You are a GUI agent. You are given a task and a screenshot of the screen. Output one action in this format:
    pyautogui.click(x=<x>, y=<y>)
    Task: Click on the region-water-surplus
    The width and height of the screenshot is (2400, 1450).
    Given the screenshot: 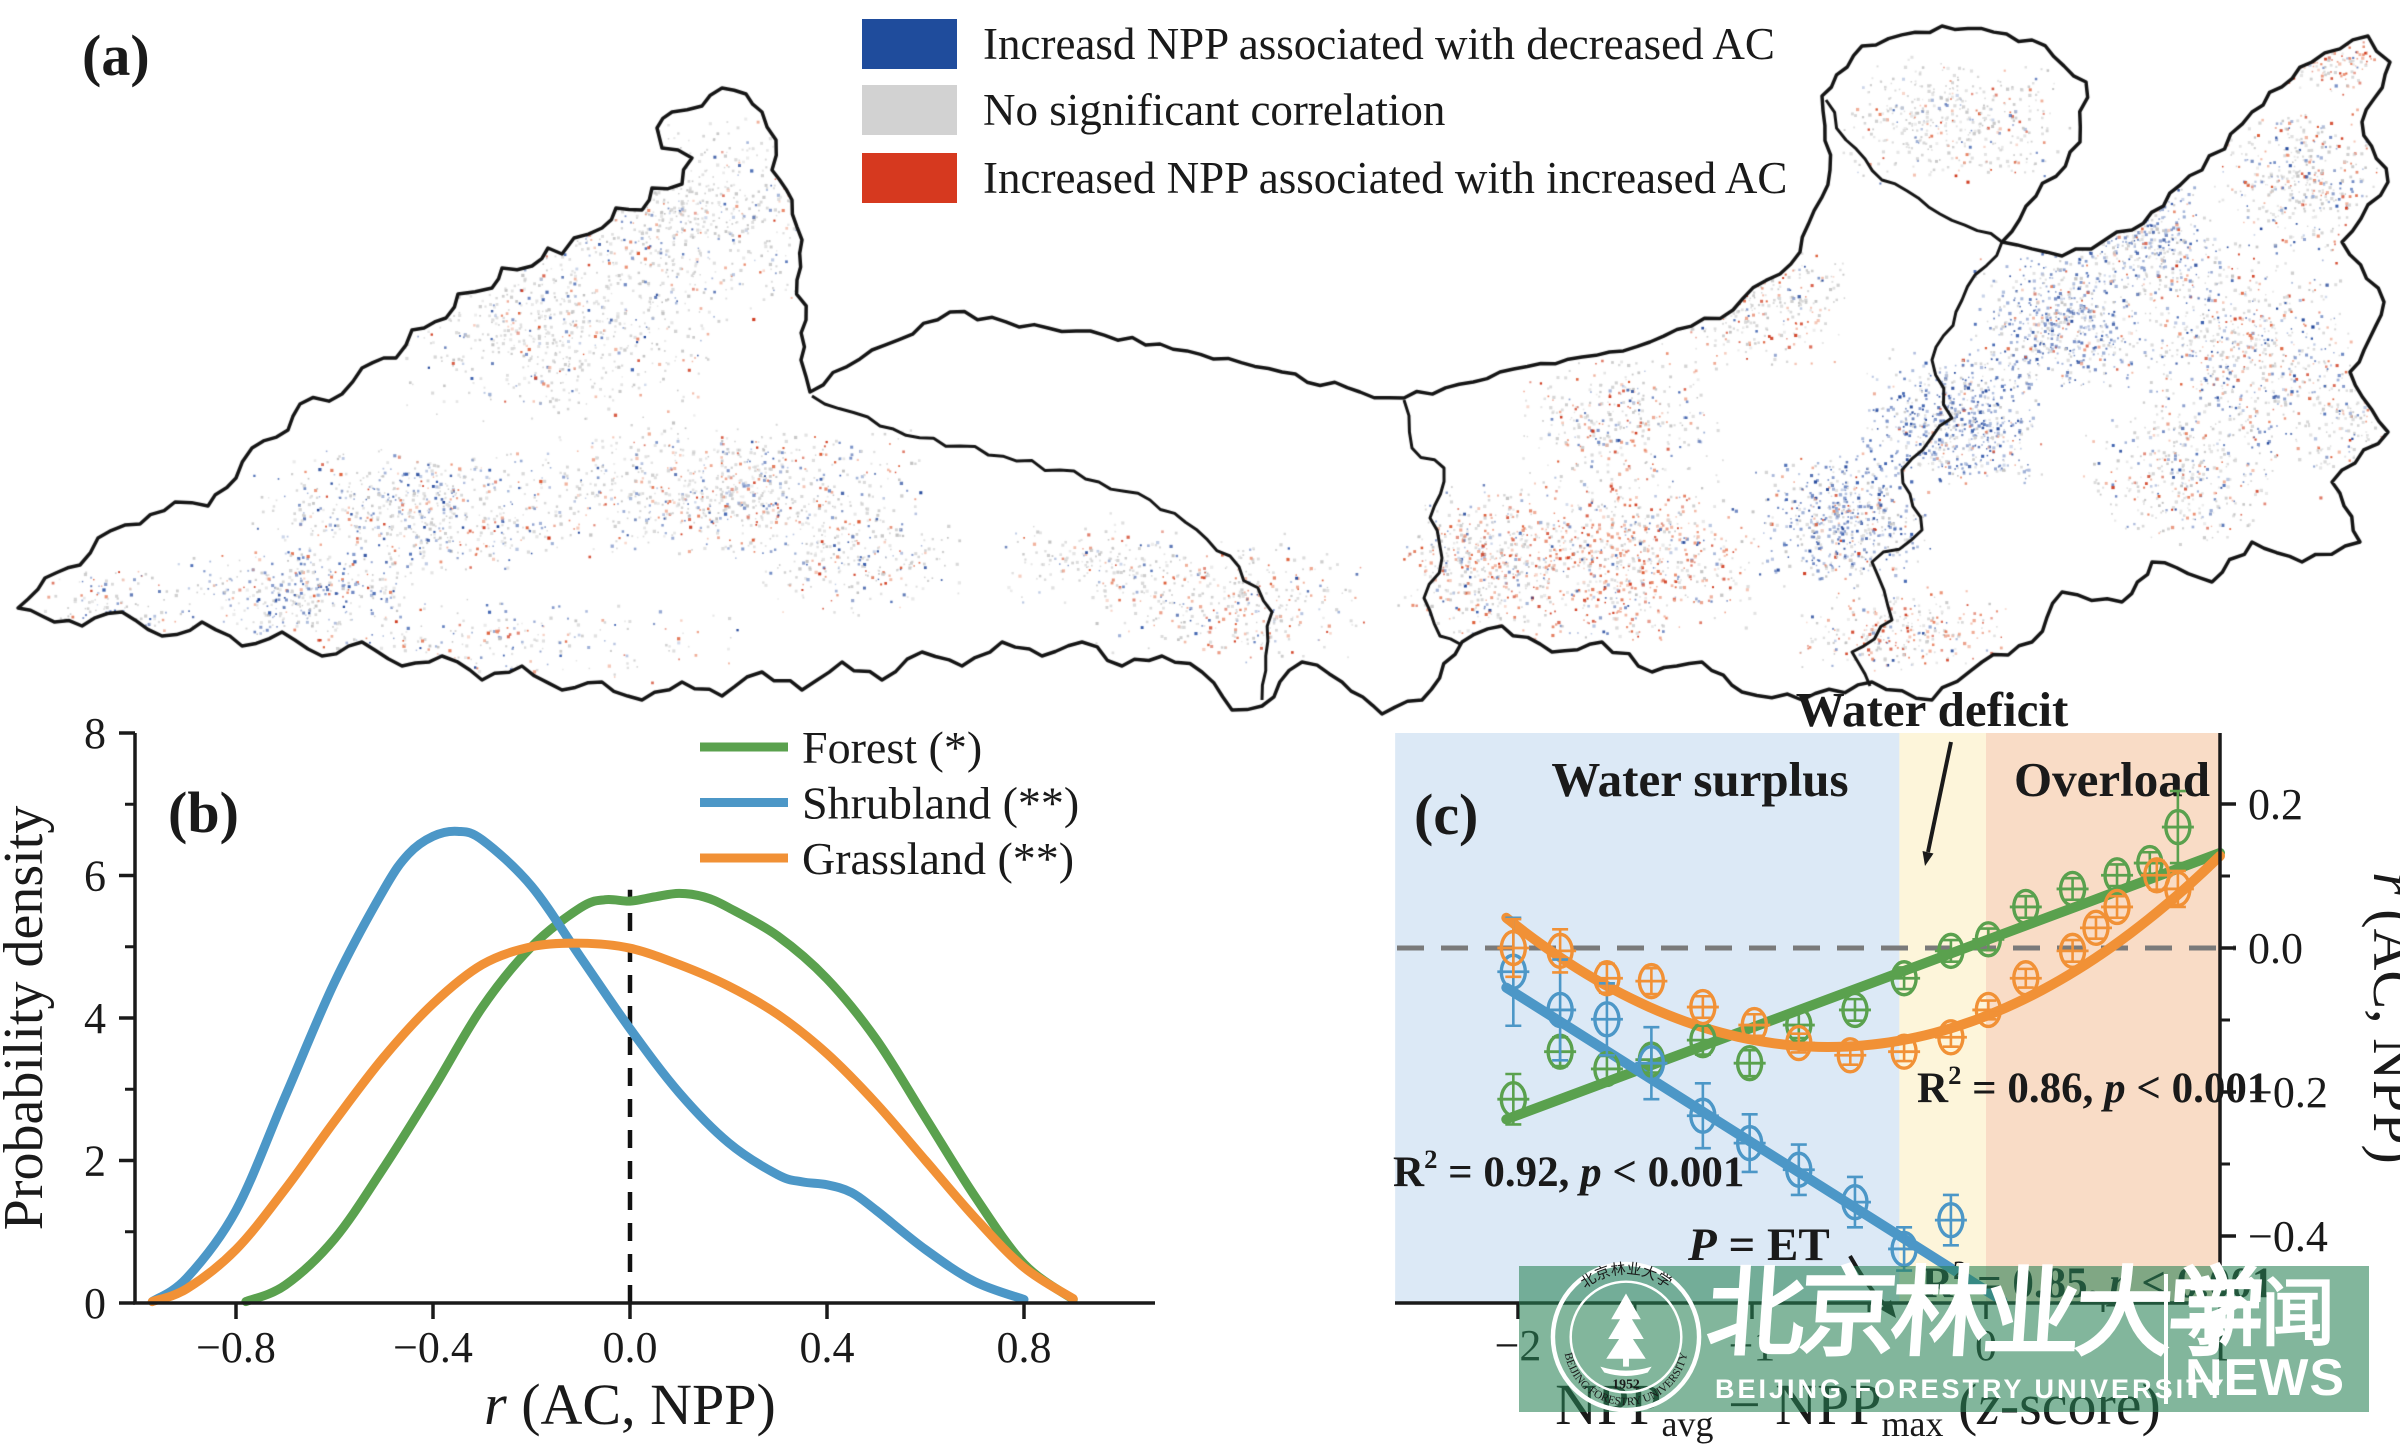 What is the action you would take?
    pyautogui.click(x=1647, y=1018)
    